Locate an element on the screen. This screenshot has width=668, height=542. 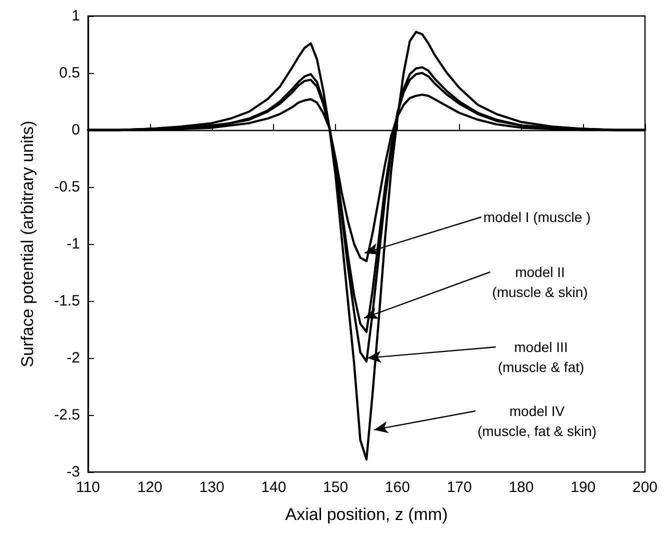
x-tick-label: 180 is located at coordinates (521, 487).